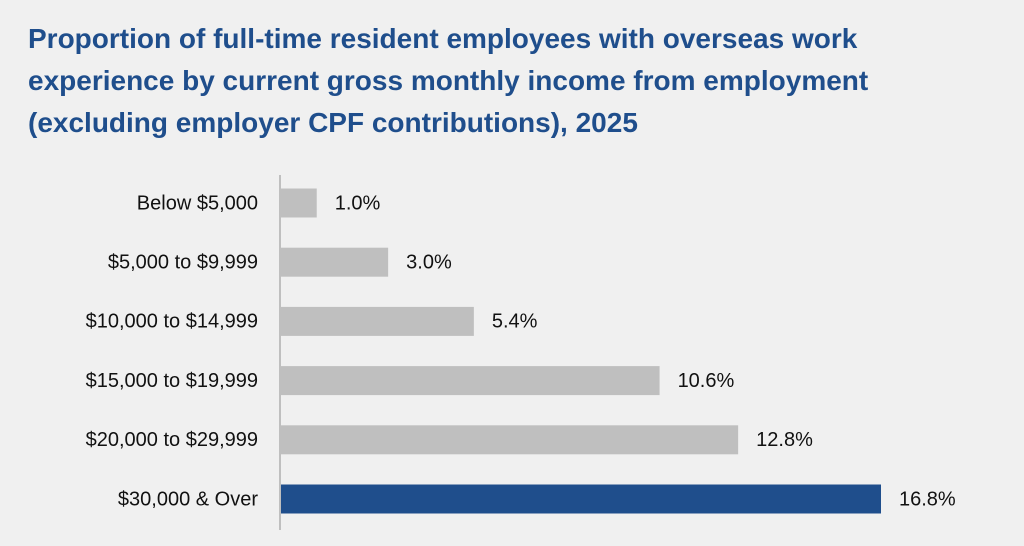  What do you see at coordinates (172, 440) in the screenshot?
I see `category-label: $20,000 to $29,999` at bounding box center [172, 440].